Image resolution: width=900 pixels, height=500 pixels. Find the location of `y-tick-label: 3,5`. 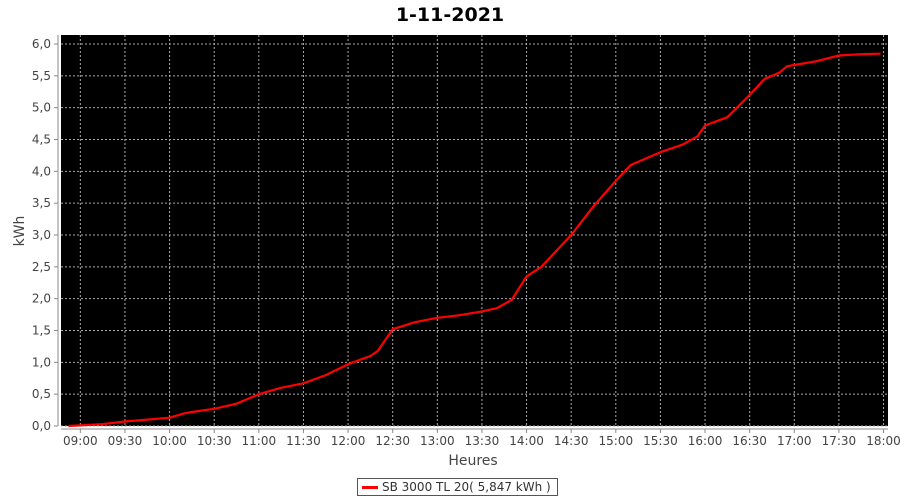

y-tick-label: 3,5 is located at coordinates (41, 203).